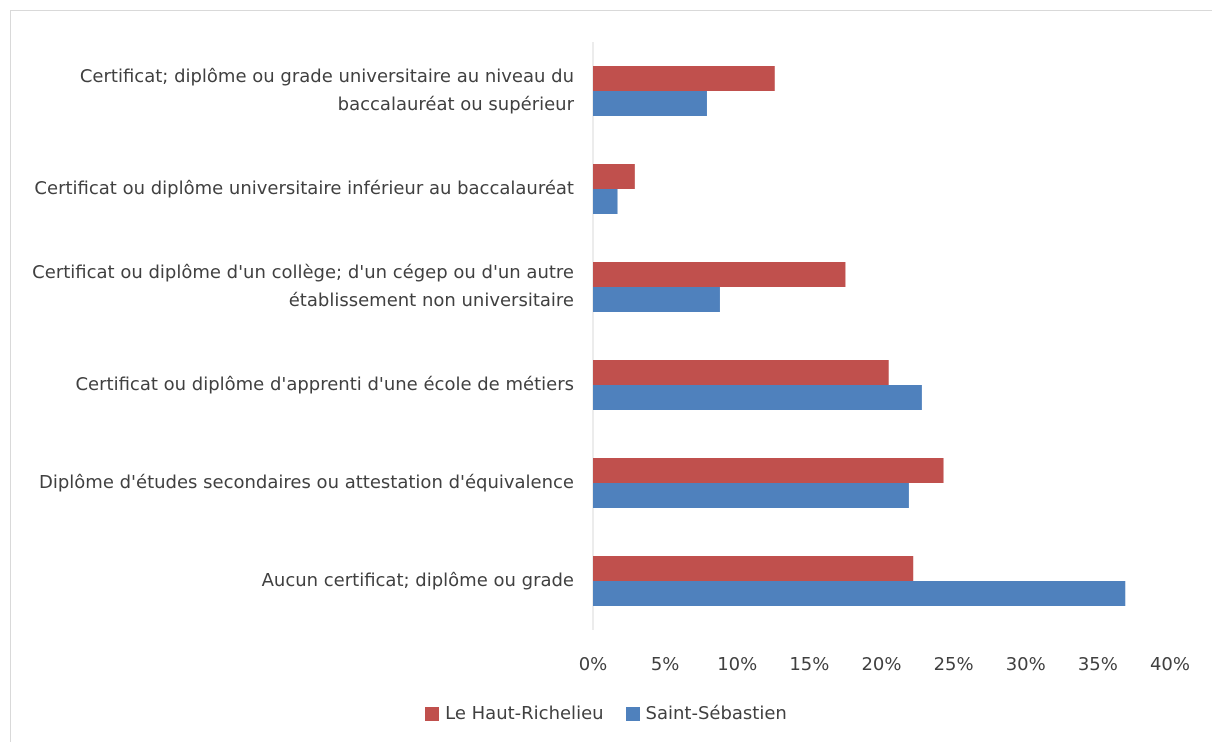 Image resolution: width=1212 pixels, height=742 pixels. What do you see at coordinates (524, 713) in the screenshot?
I see `legend-label: Le Haut-Richelieu` at bounding box center [524, 713].